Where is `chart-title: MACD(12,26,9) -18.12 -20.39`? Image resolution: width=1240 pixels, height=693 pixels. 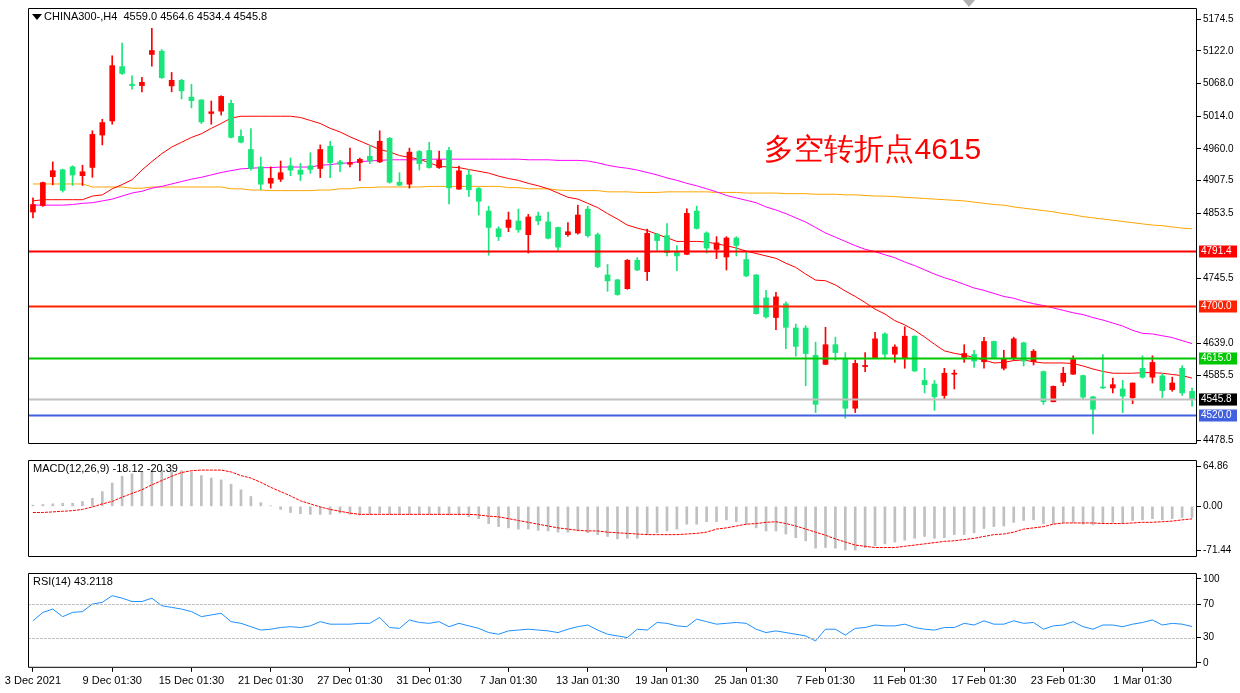
chart-title: MACD(12,26,9) -18.12 -20.39 is located at coordinates (105, 468).